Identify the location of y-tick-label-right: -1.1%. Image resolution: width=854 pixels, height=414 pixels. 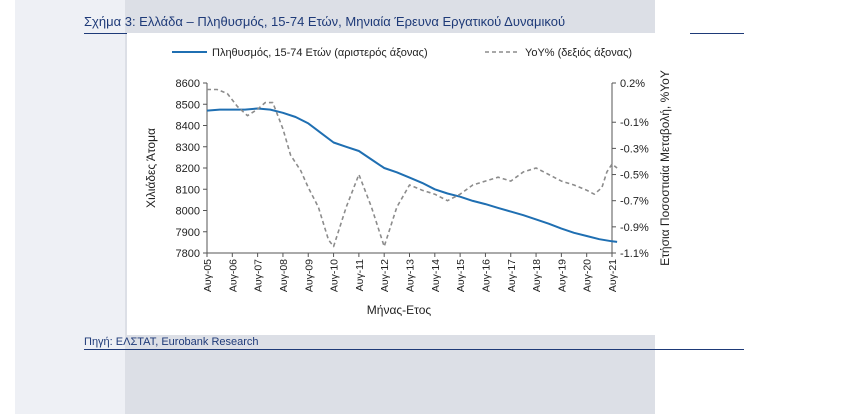
(634, 254).